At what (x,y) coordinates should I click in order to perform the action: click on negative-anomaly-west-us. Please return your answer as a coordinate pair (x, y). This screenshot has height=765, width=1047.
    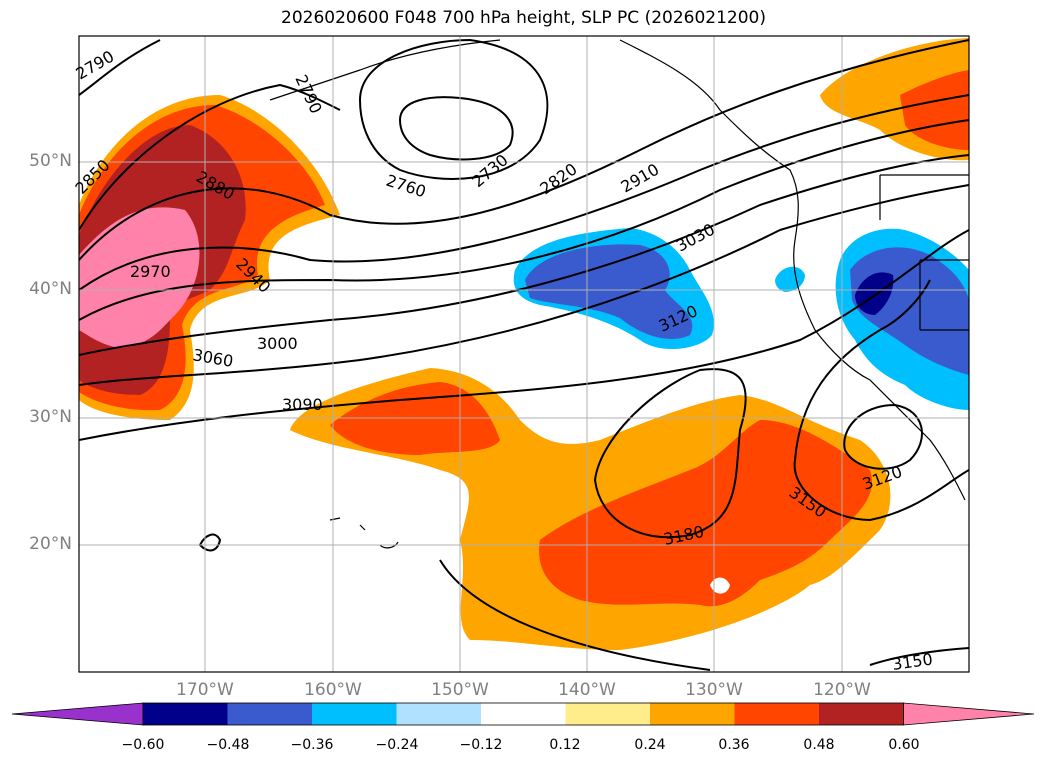
    Looking at the image, I should click on (872, 319).